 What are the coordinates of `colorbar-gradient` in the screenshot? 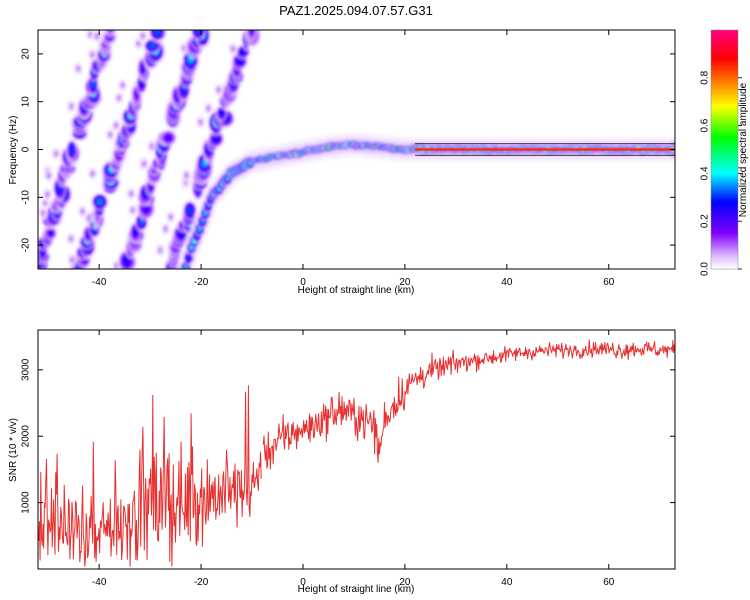 It's located at (724, 149).